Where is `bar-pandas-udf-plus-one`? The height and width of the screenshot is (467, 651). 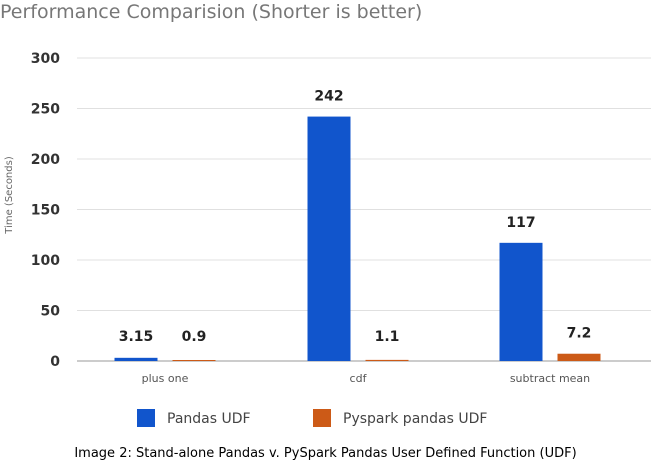 bar-pandas-udf-plus-one is located at coordinates (136, 359).